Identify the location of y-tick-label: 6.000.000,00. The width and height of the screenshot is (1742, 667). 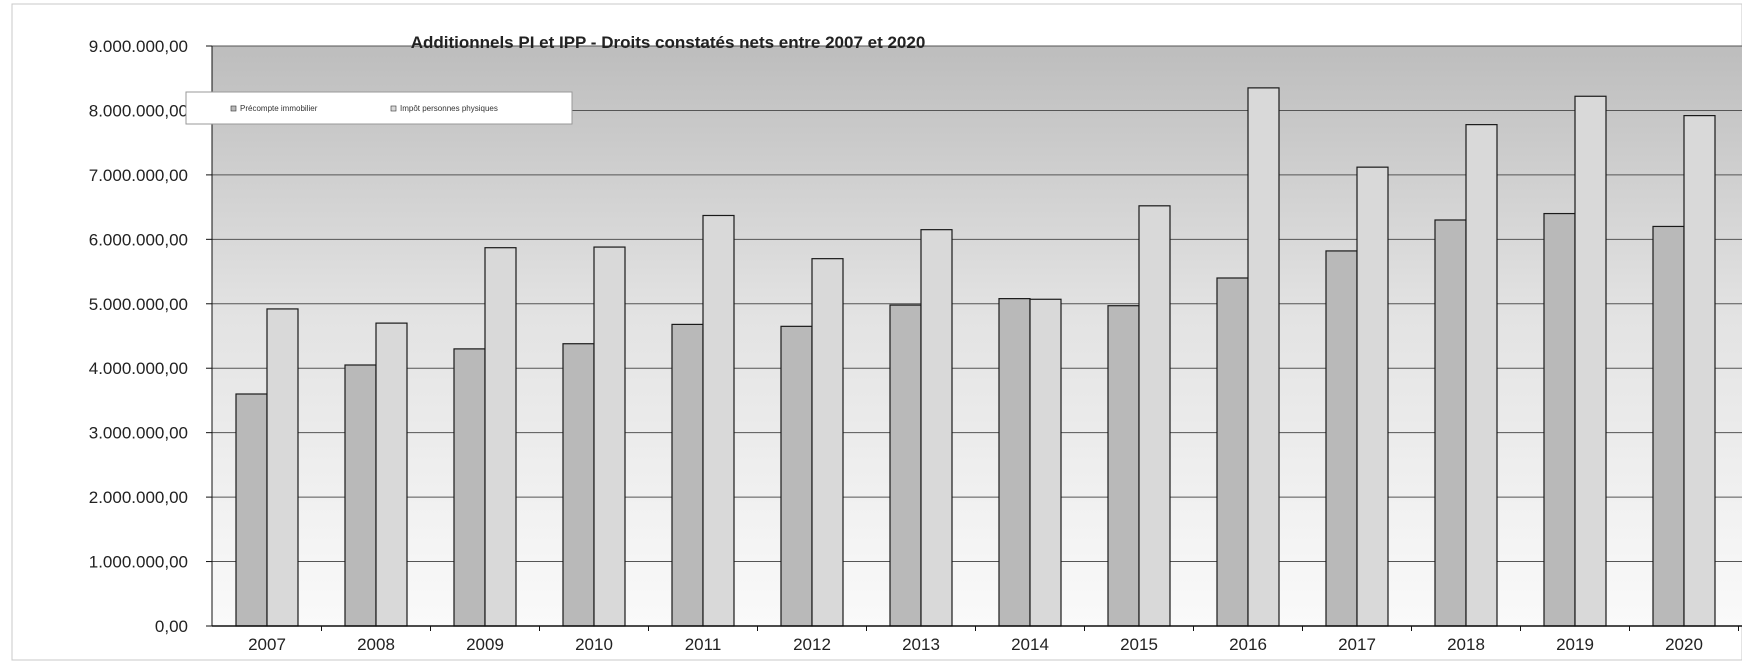
(138, 239).